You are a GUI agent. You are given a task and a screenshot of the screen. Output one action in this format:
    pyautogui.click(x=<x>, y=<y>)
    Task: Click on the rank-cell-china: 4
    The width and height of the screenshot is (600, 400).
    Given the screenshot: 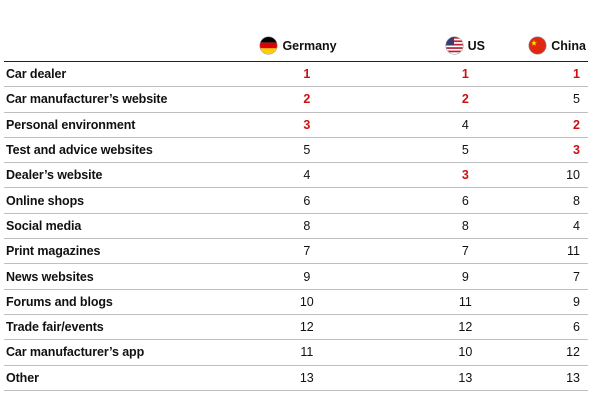 What is the action you would take?
    pyautogui.click(x=555, y=226)
    